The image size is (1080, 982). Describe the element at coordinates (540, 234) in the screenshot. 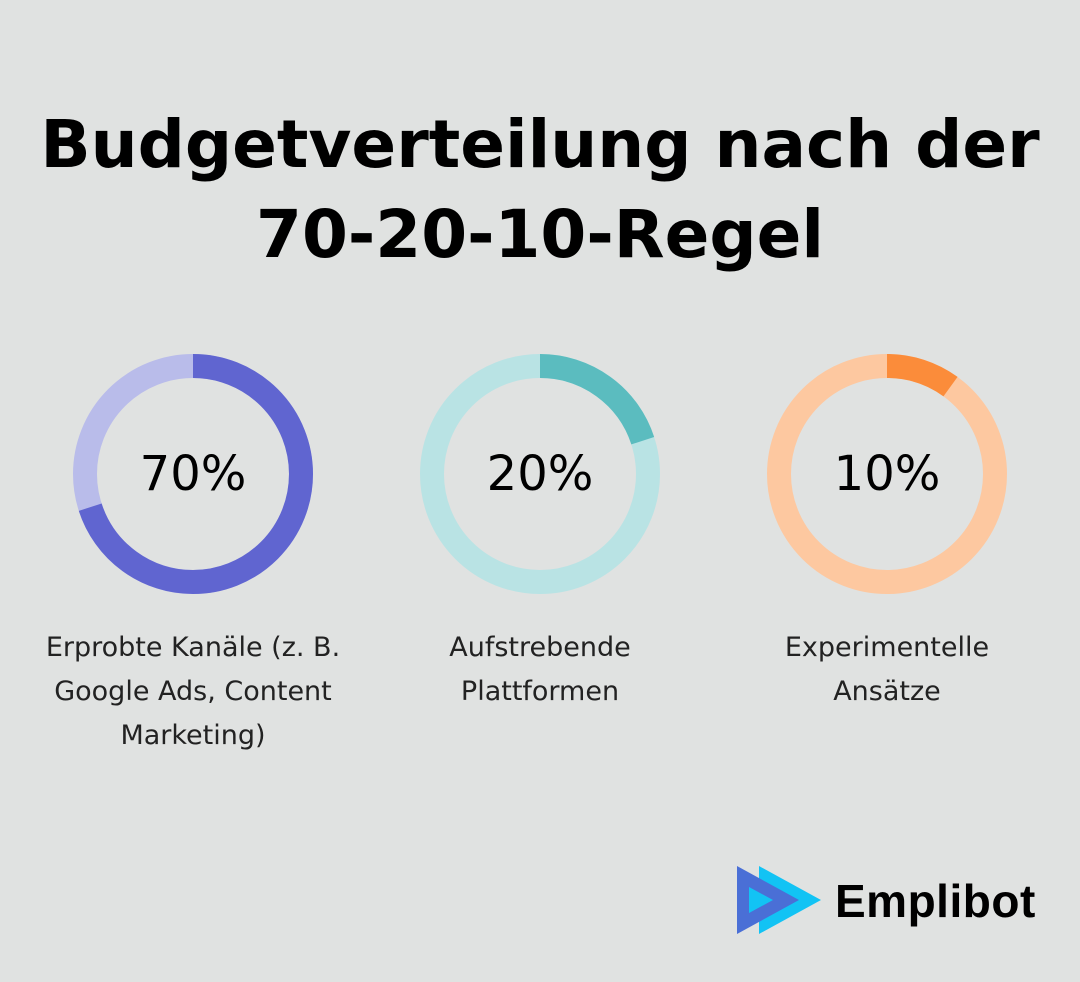

I see `title-line-2: 70-20-10-Regel` at that location.